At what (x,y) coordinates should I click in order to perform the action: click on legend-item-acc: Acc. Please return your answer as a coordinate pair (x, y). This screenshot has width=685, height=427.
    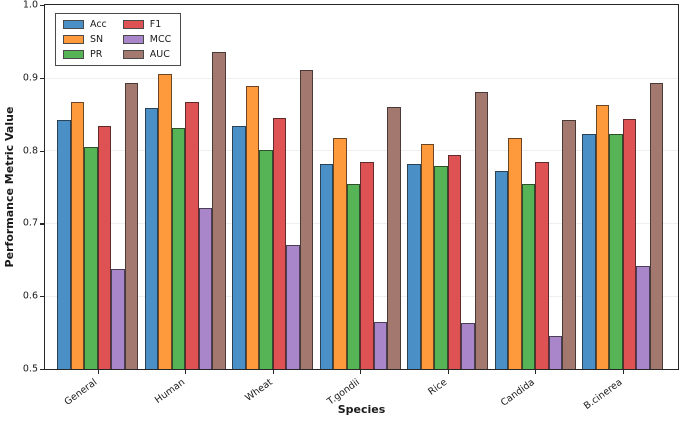
    Looking at the image, I should click on (85, 24).